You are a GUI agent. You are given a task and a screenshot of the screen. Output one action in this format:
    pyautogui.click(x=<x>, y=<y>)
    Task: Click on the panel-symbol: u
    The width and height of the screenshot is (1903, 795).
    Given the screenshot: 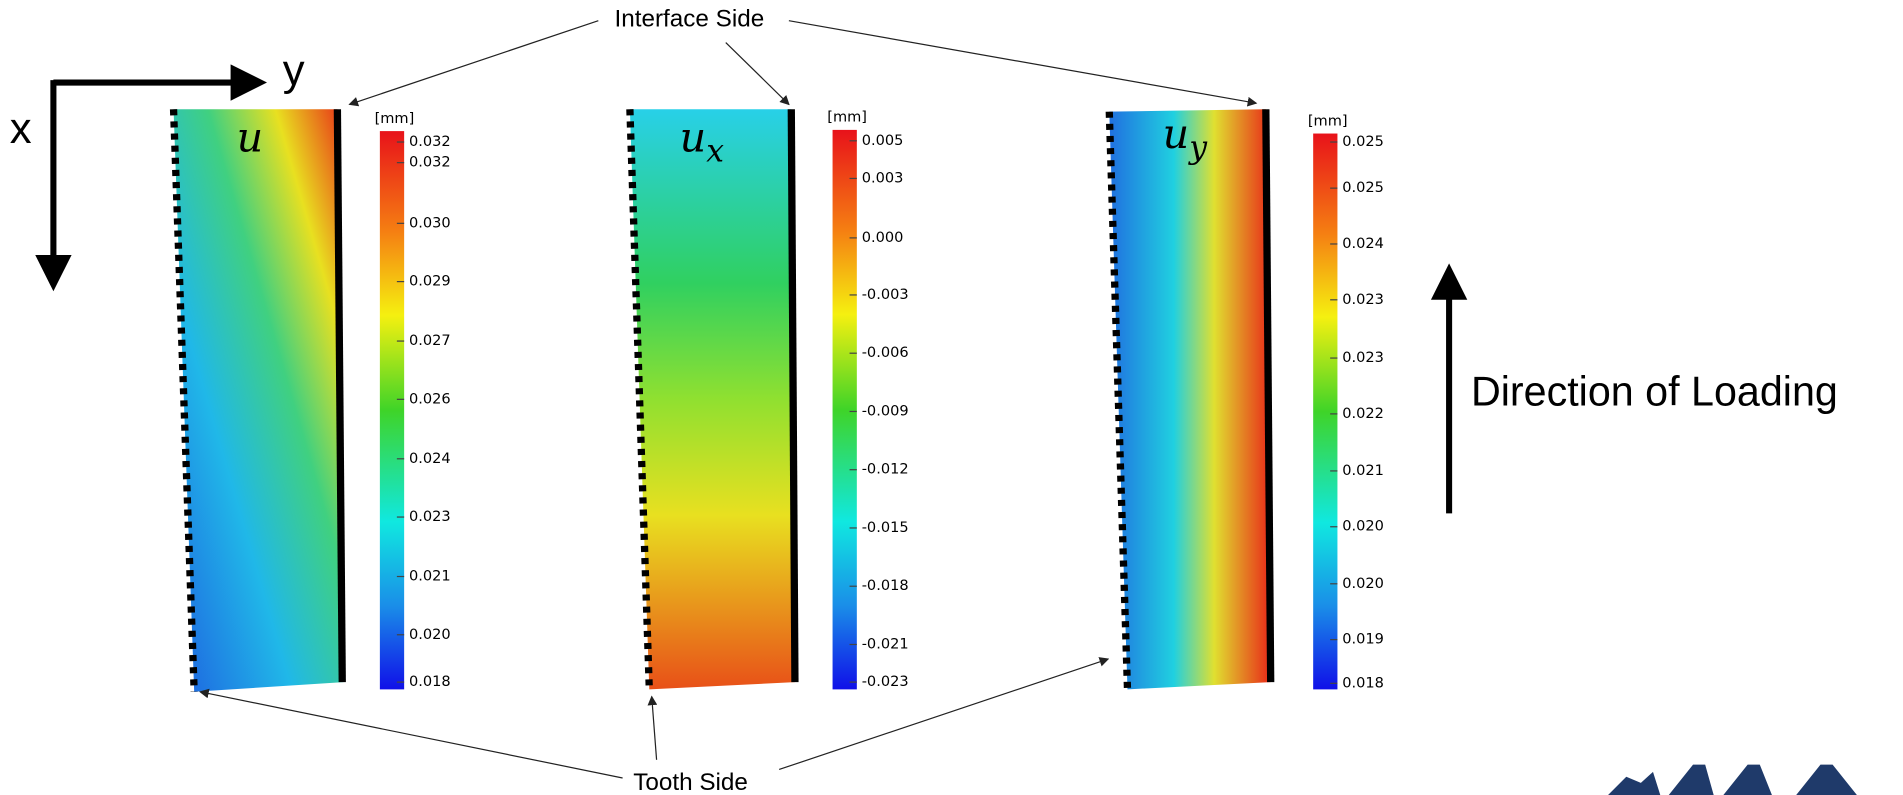 What is the action you would take?
    pyautogui.click(x=250, y=138)
    